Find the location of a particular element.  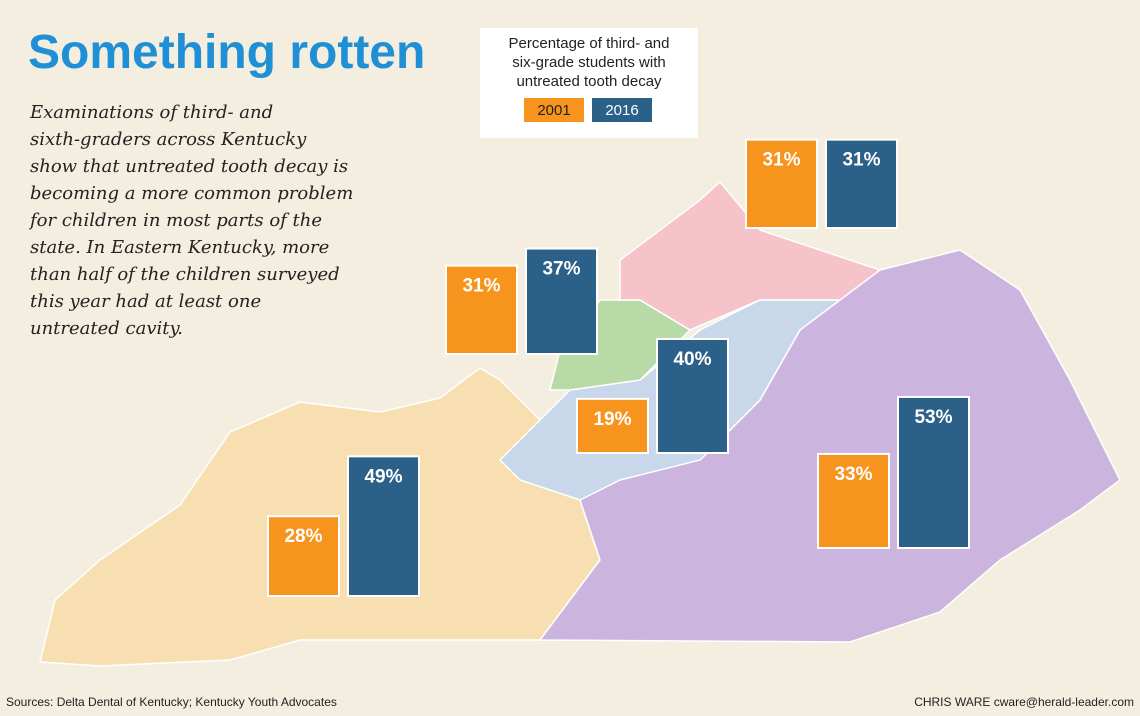

legend-title: six-grade students with is located at coordinates (588, 62).